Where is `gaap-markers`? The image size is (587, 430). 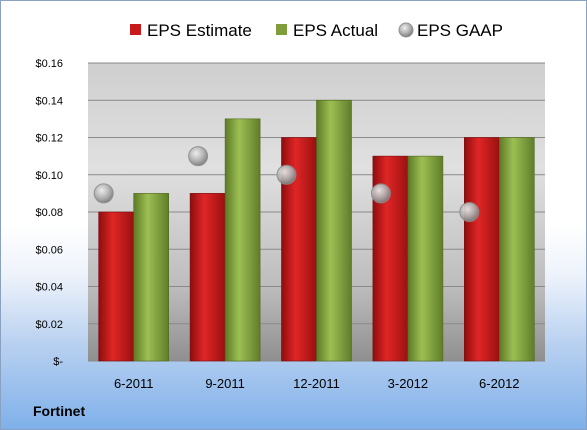
gaap-markers is located at coordinates (286, 184).